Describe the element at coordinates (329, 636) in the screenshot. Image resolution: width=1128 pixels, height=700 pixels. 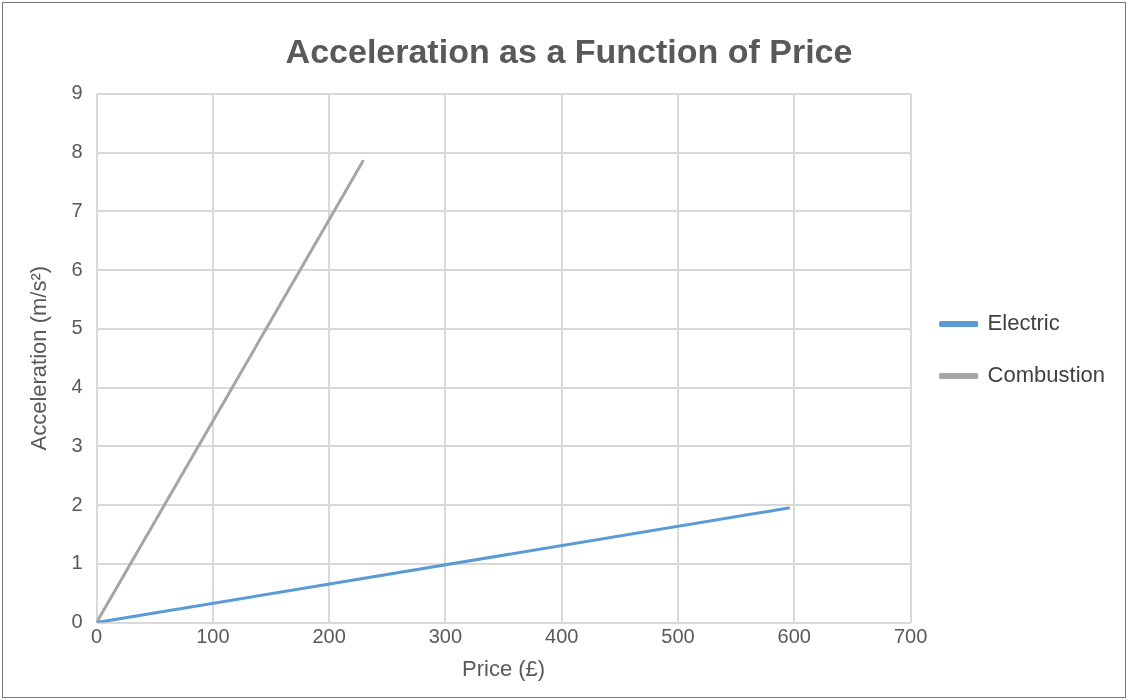
I see `x-tick-label: 200` at that location.